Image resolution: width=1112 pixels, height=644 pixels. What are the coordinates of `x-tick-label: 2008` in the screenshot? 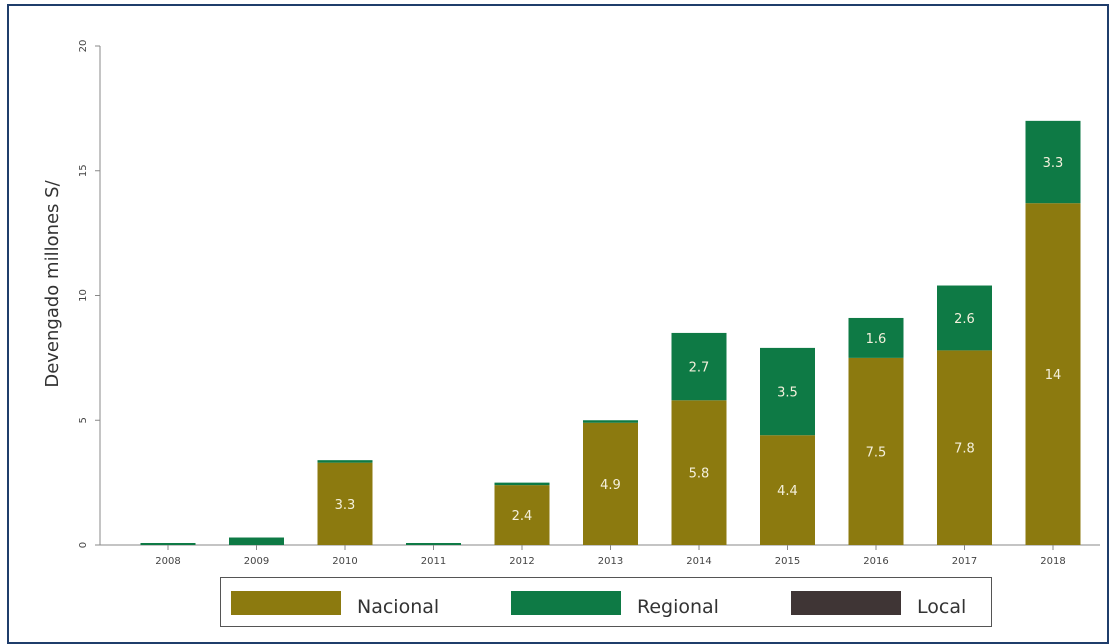 It's located at (167, 561).